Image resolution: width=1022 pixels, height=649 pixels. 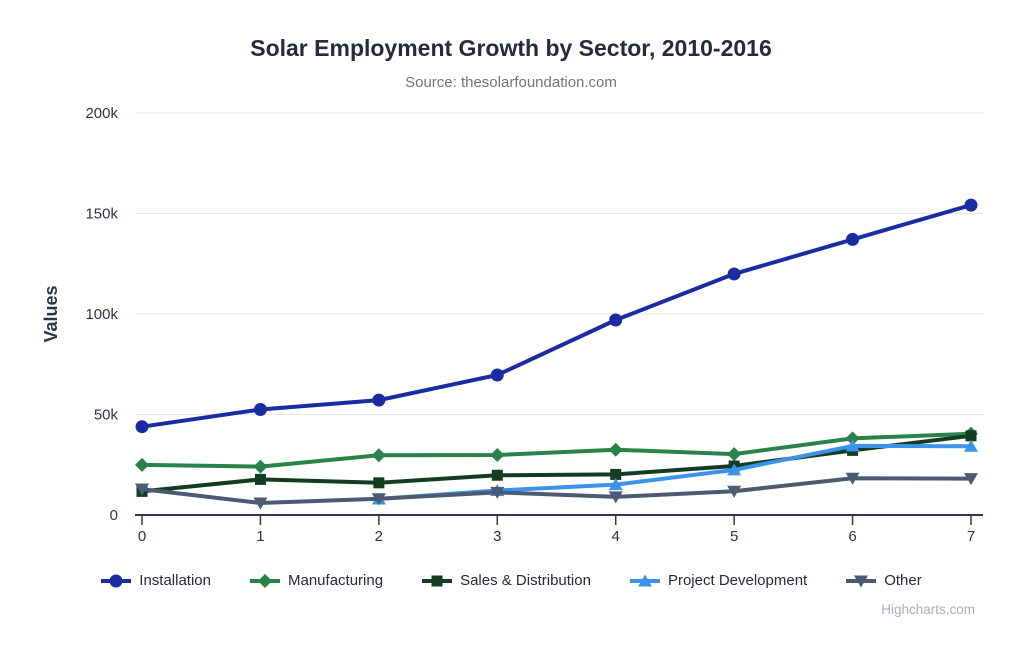 I want to click on x-tick-label: 0, so click(x=142, y=536).